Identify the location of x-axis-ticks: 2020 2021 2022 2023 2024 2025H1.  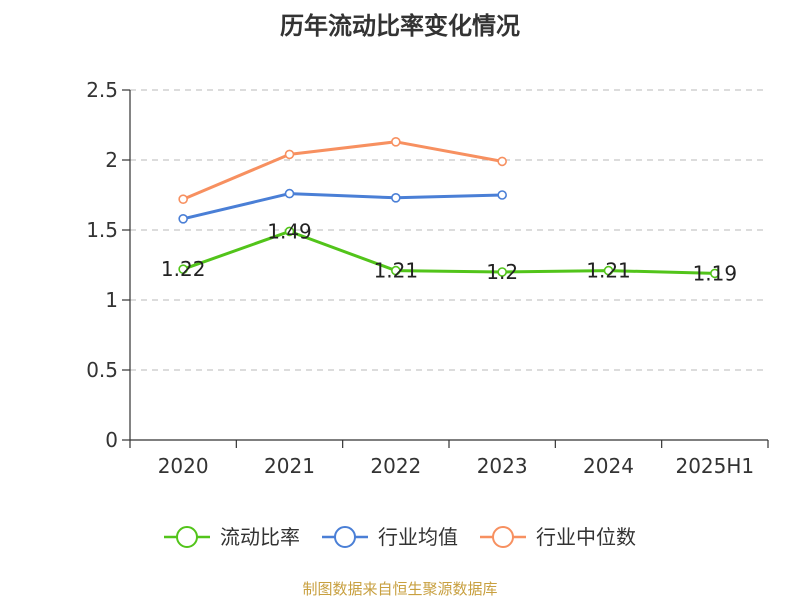
(456, 466).